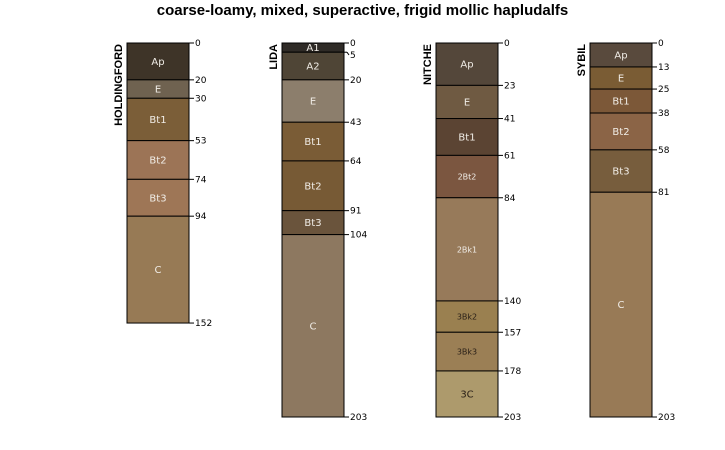 This screenshot has height=450, width=725. I want to click on depth-label: 64, so click(356, 162).